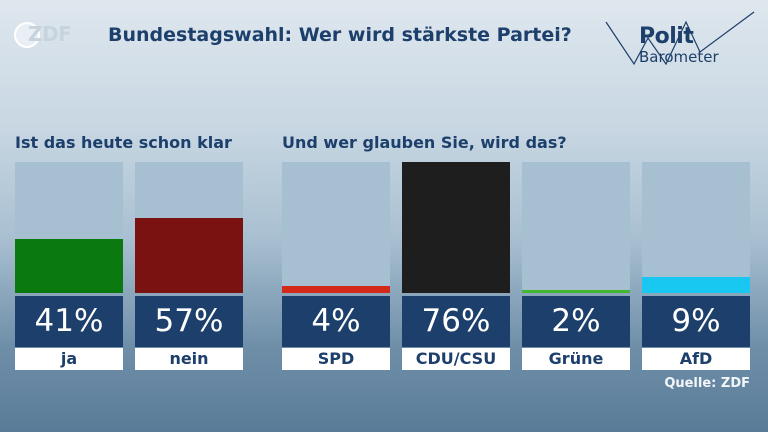 The width and height of the screenshot is (768, 432). Describe the element at coordinates (27, 35) in the screenshot. I see `zdf-logo-circle` at that location.